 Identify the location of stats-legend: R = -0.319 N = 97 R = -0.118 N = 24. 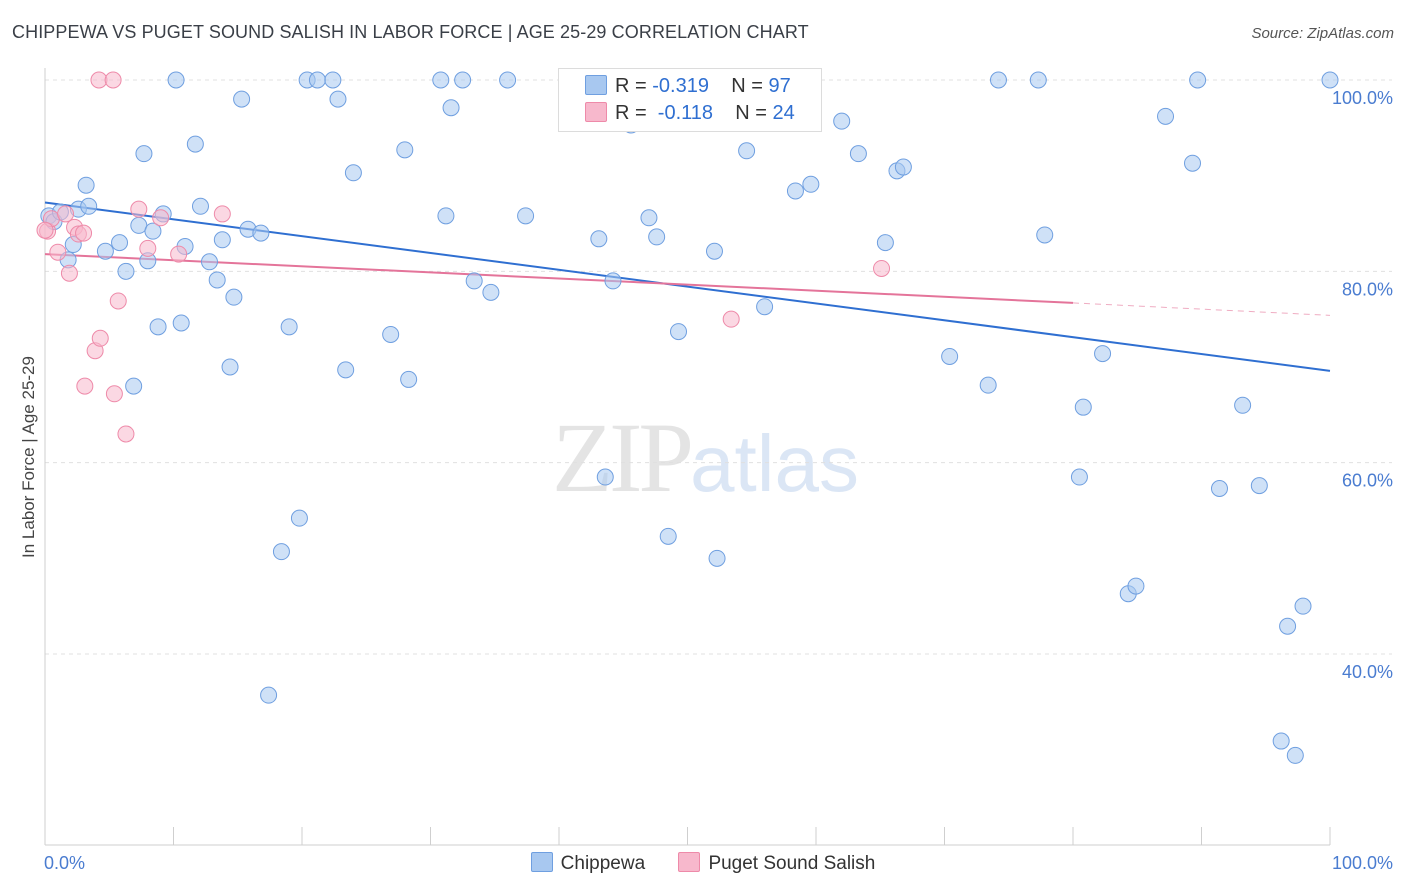
(690, 100).